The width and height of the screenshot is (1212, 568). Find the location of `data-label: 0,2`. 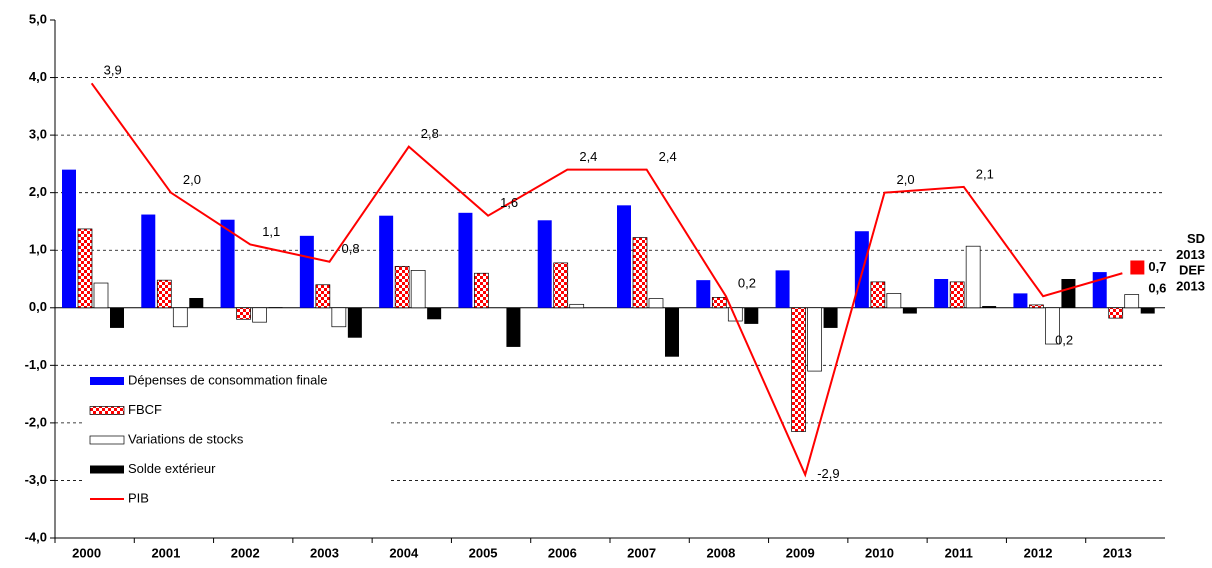

data-label: 0,2 is located at coordinates (1064, 340).